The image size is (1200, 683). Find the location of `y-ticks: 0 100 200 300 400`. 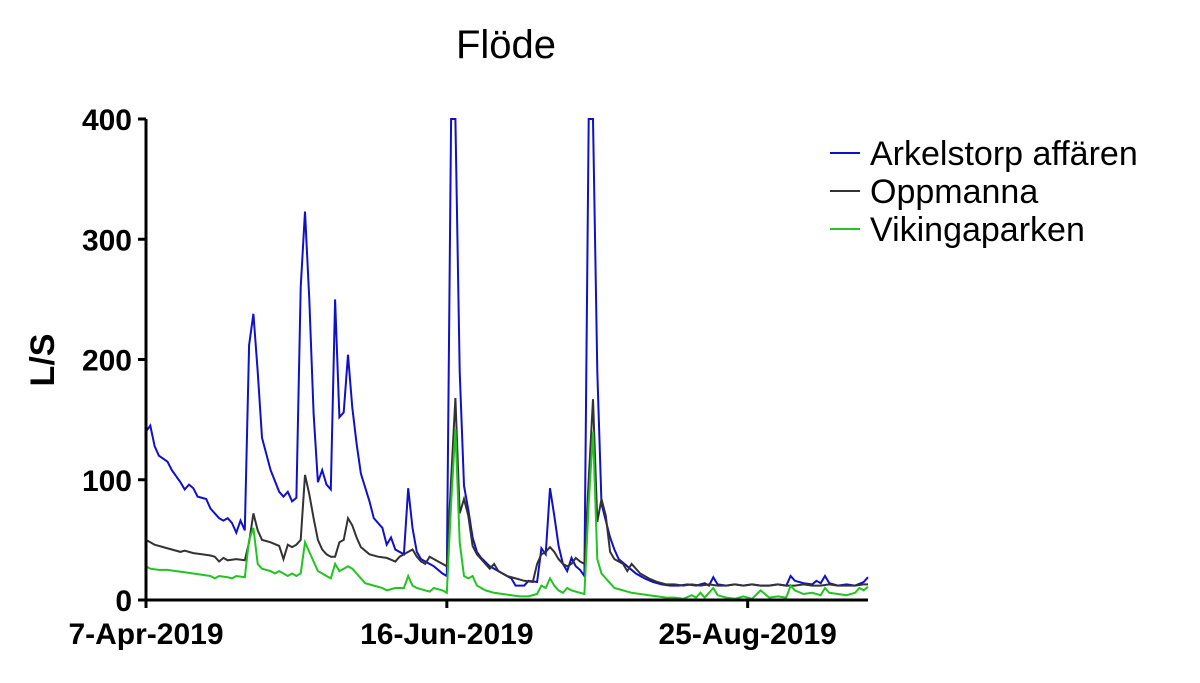

y-ticks: 0 100 200 300 400 is located at coordinates (114, 361).